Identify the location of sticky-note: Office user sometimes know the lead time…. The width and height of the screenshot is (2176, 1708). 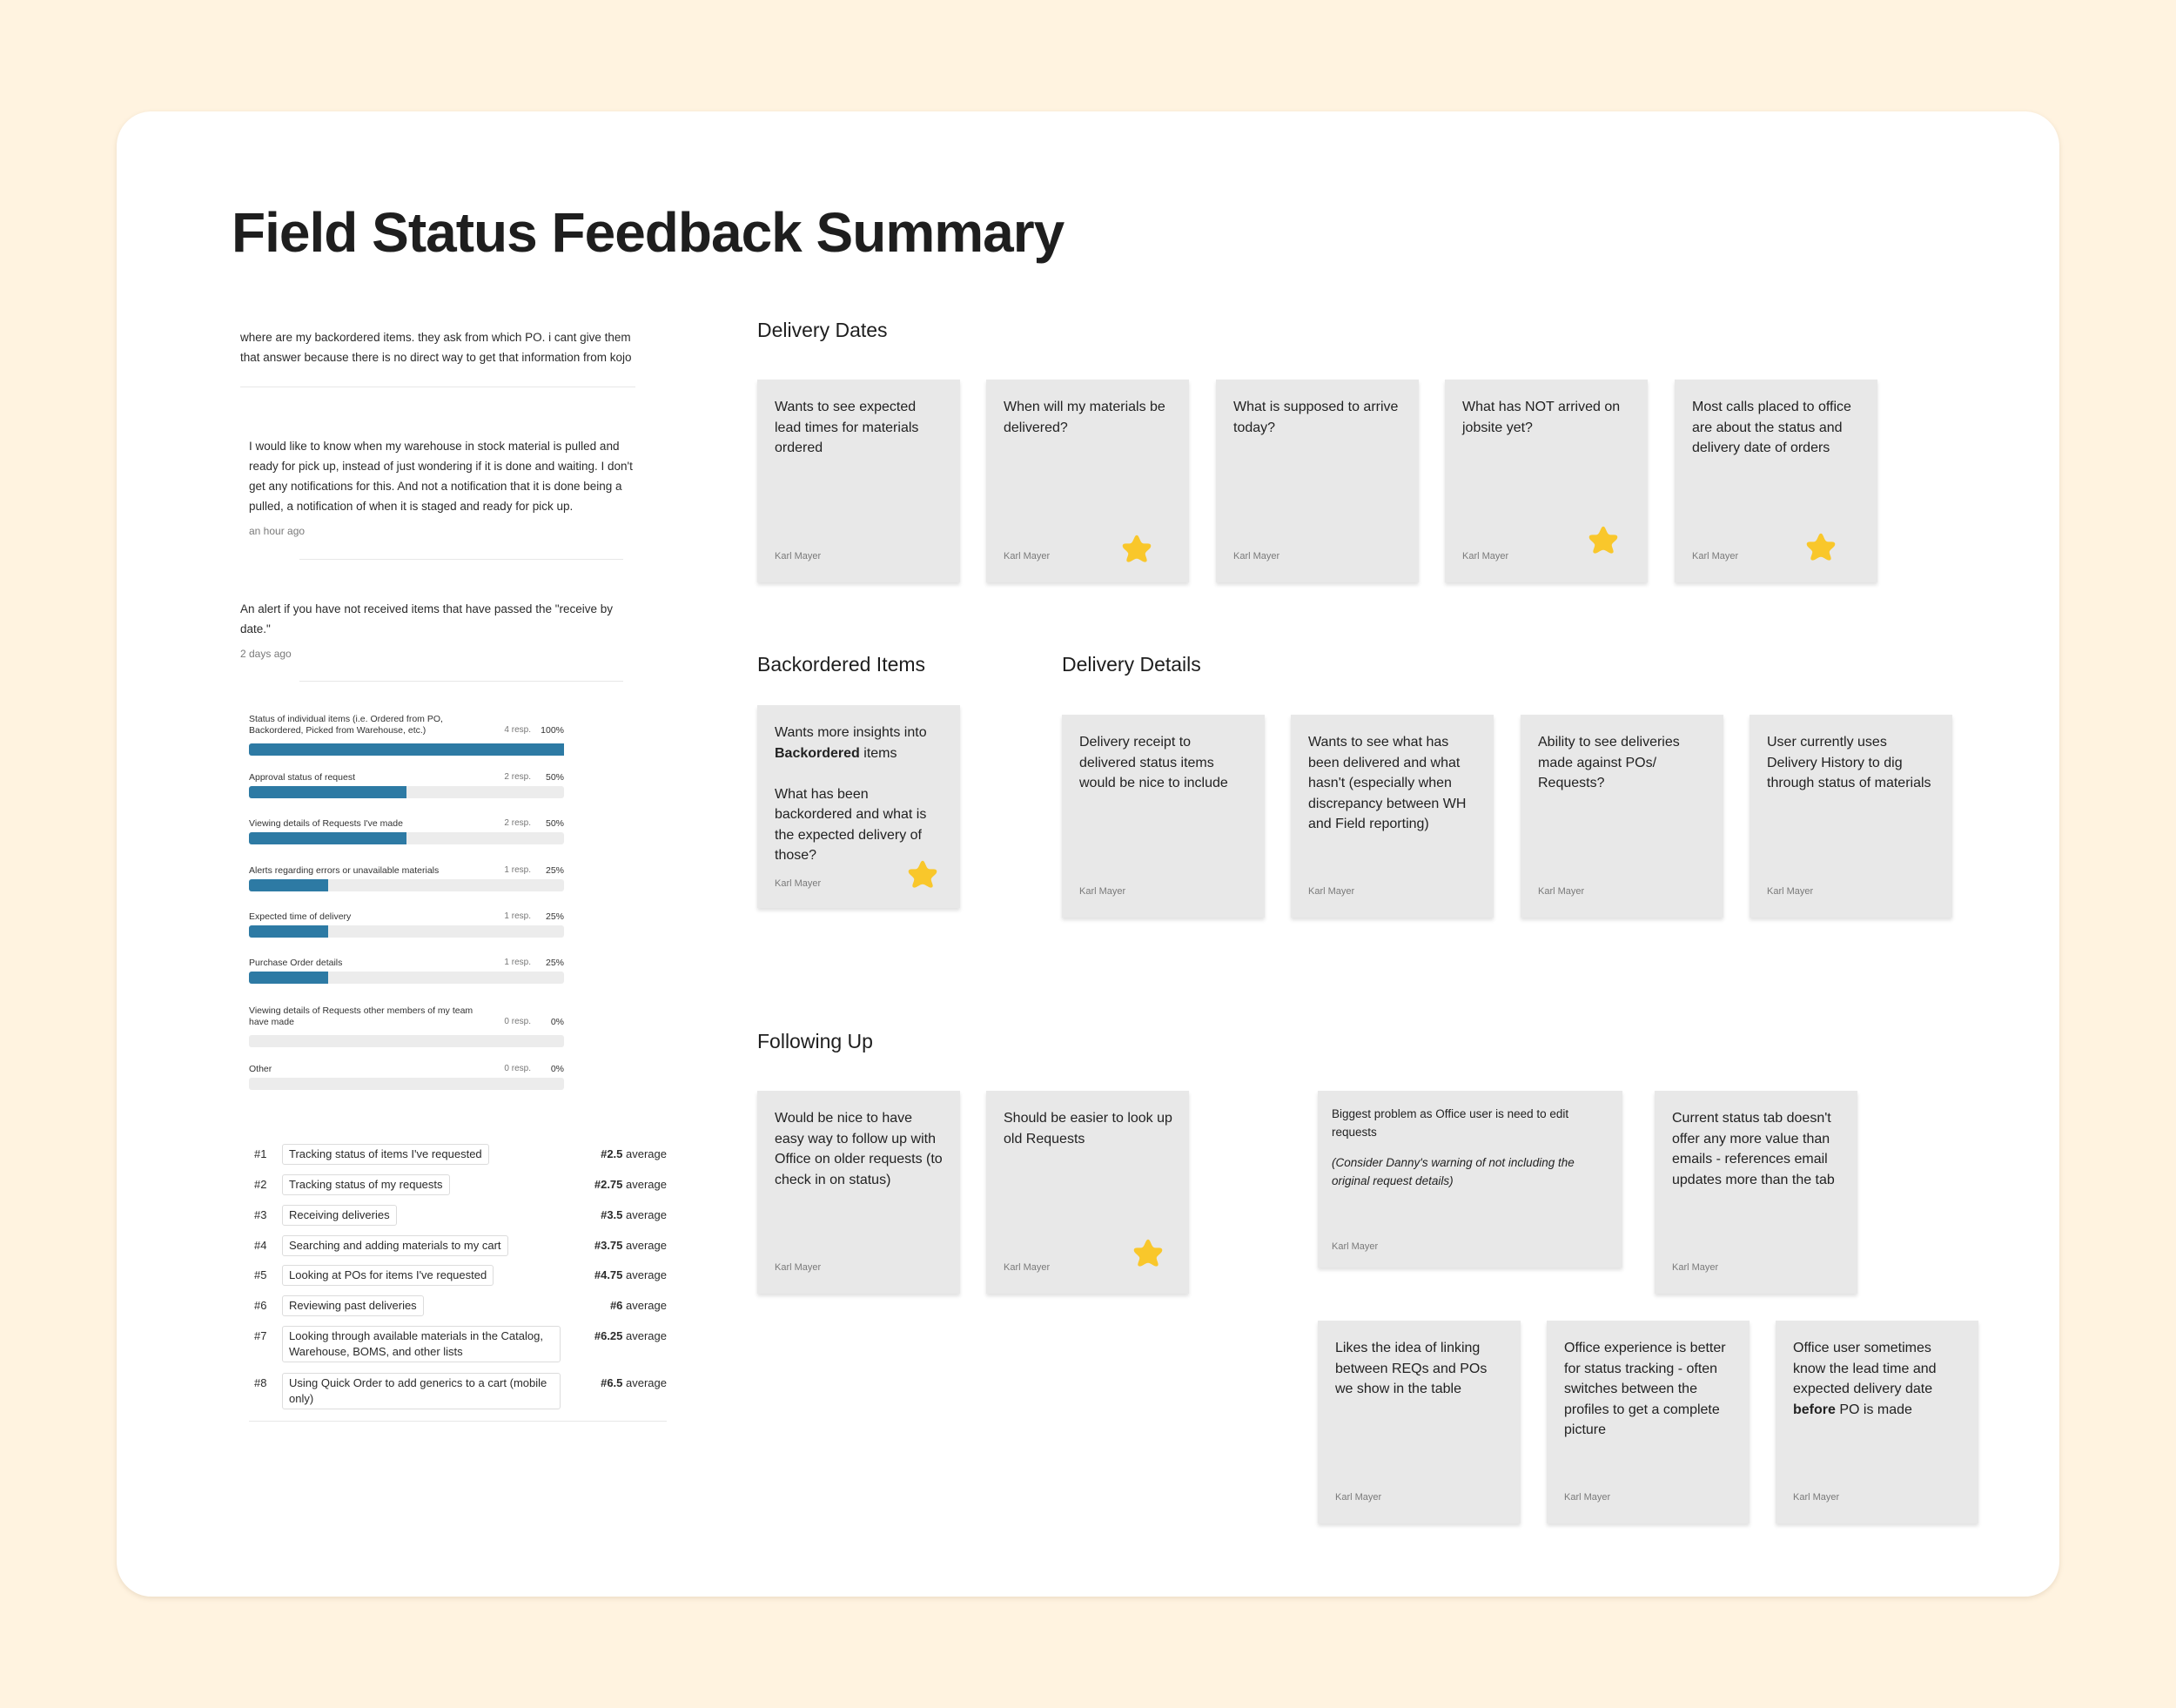
(1877, 1422).